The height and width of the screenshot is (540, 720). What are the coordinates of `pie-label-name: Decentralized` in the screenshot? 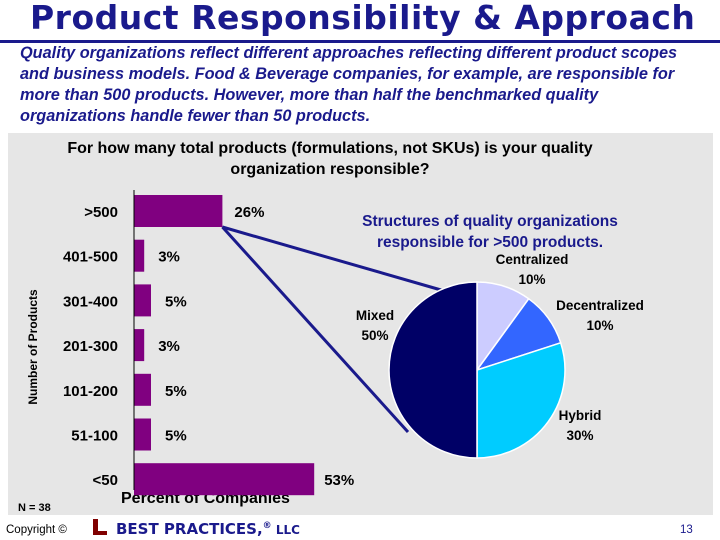 It's located at (600, 305).